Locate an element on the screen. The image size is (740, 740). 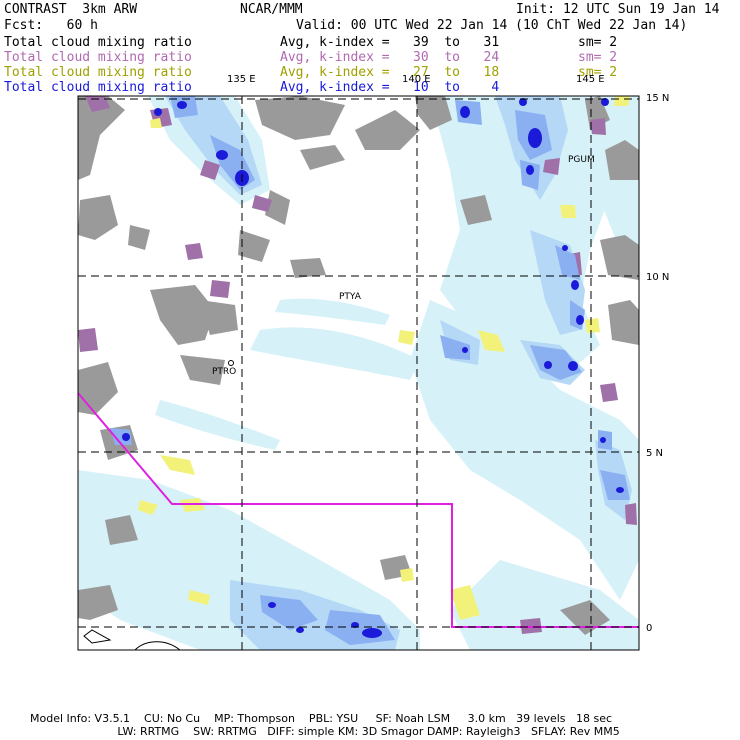
forecast-hour: Fcst: 60 h is located at coordinates (51, 25).